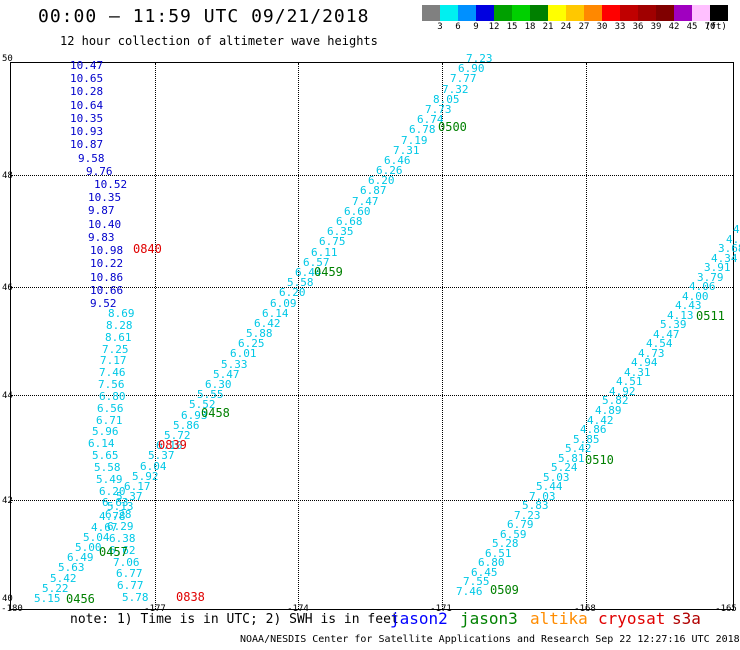 This screenshot has width=740, height=650. What do you see at coordinates (564, 467) in the screenshot?
I see `wave-height-value: 5.24` at bounding box center [564, 467].